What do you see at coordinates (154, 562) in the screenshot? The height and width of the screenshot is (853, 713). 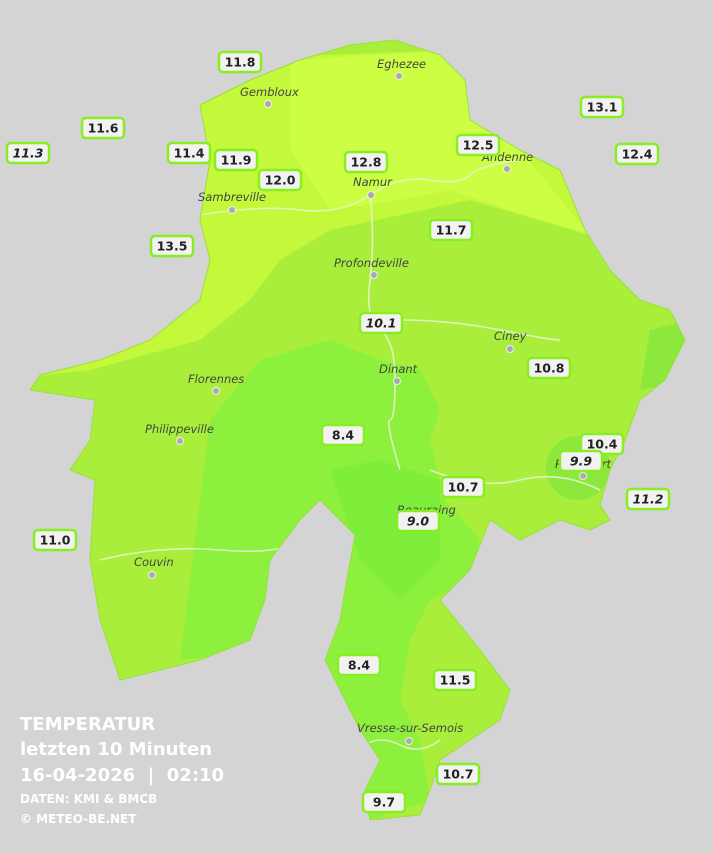 I see `city-label: Couvin` at bounding box center [154, 562].